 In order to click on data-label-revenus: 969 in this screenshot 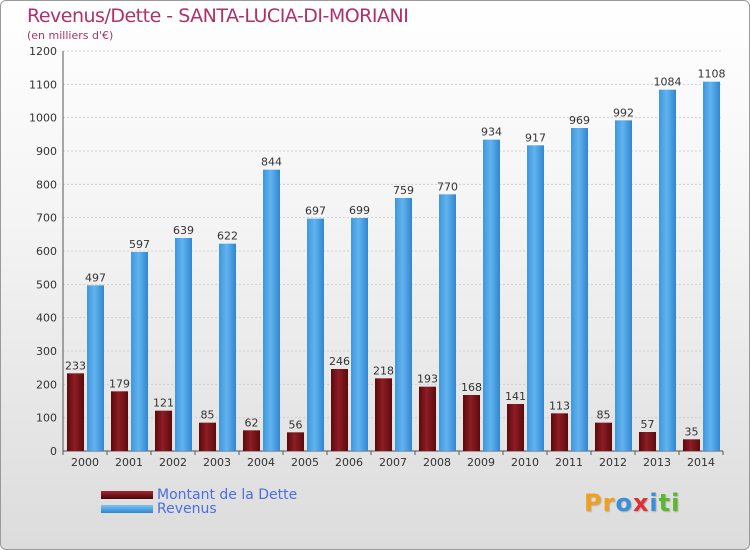, I will do `click(579, 120)`.